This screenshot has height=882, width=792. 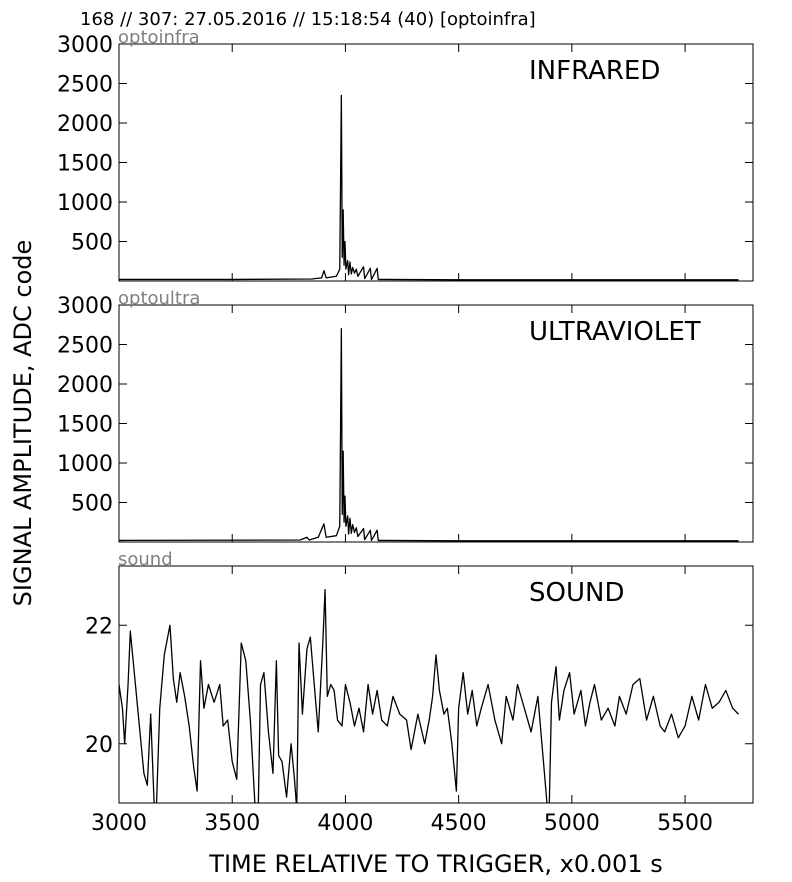 What do you see at coordinates (685, 823) in the screenshot?
I see `x-tick-label: 5500` at bounding box center [685, 823].